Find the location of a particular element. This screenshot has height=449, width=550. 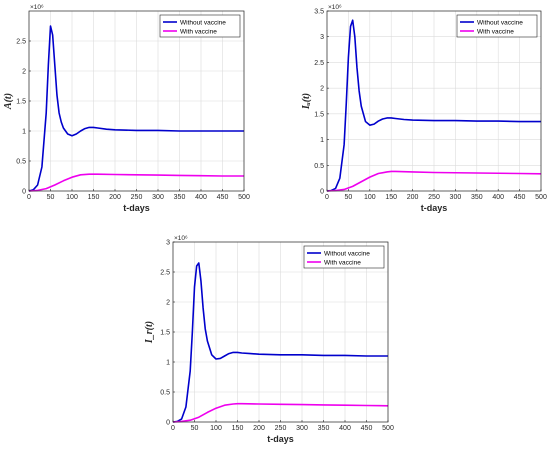

y-axis-label: Iᵤ(t) is located at coordinates (306, 101).